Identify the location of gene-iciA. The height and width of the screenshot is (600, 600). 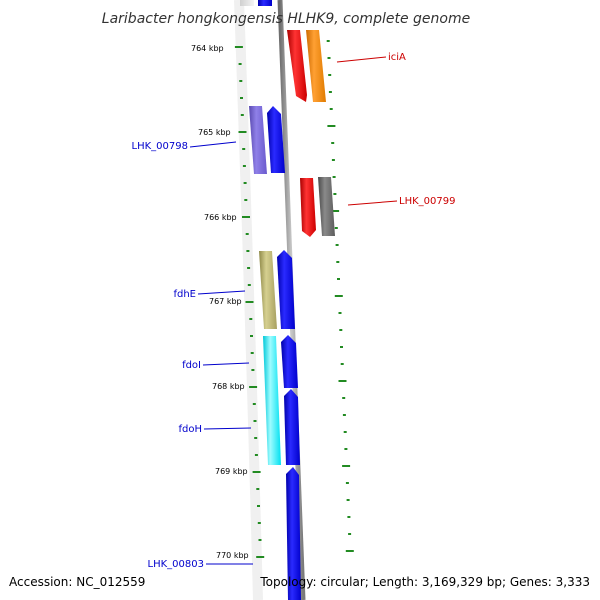
(297, 66).